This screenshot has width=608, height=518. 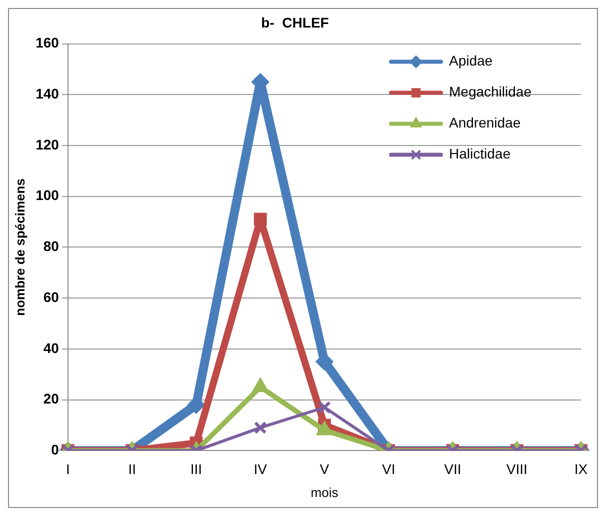 What do you see at coordinates (48, 42) in the screenshot?
I see `y-tick-label: 160` at bounding box center [48, 42].